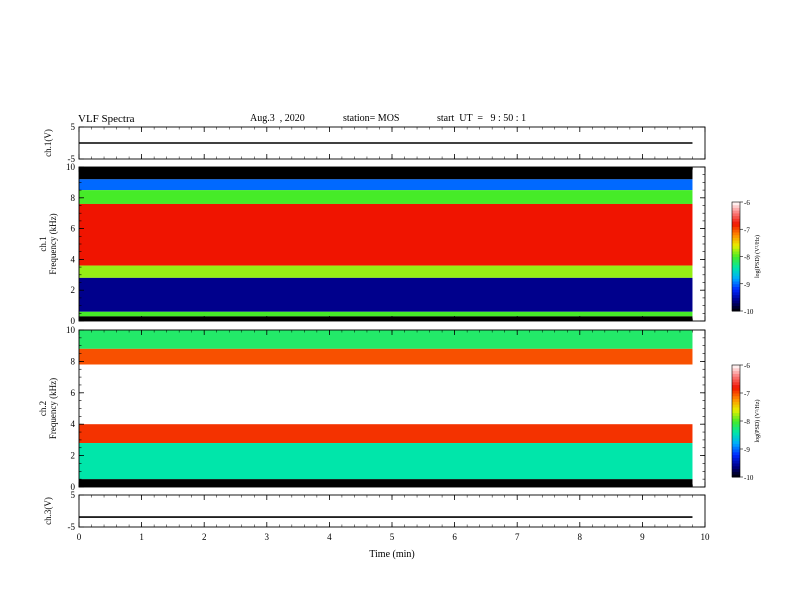 The image size is (792, 612). I want to click on panel1-ytick-label: 10, so click(71, 167).